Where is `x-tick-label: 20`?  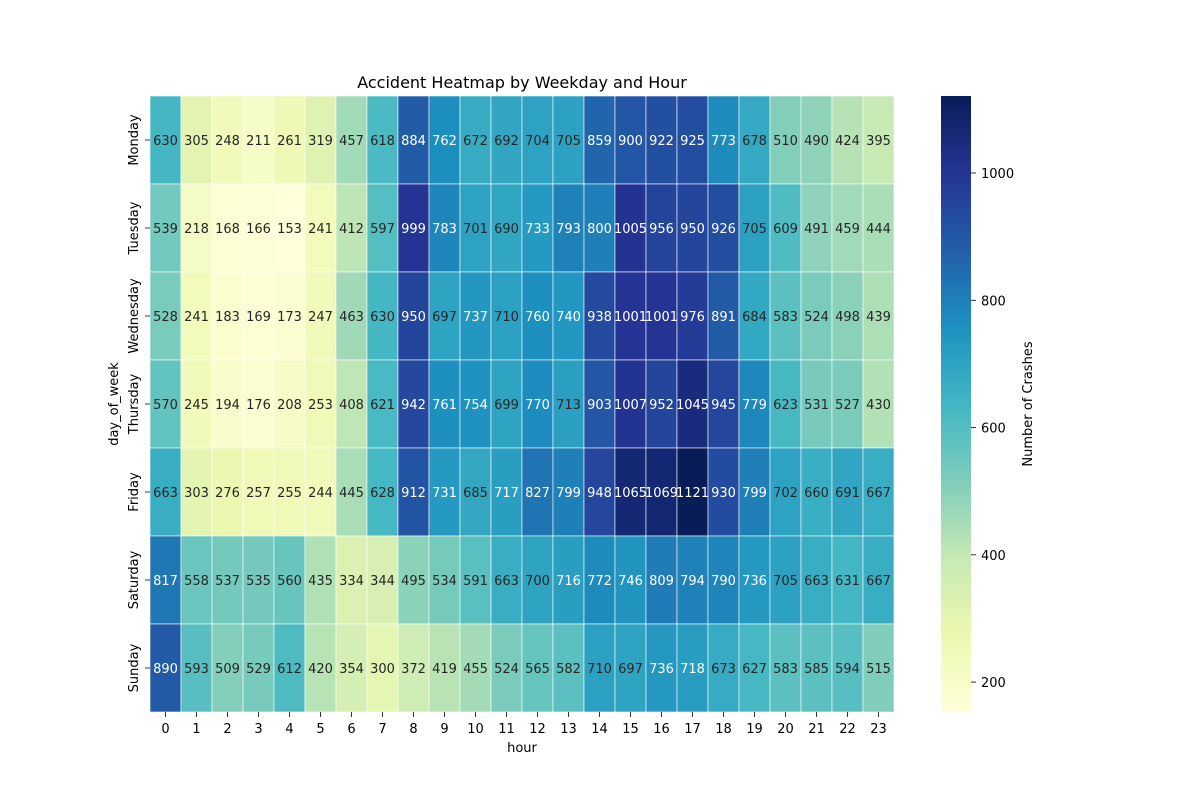
x-tick-label: 20 is located at coordinates (785, 729).